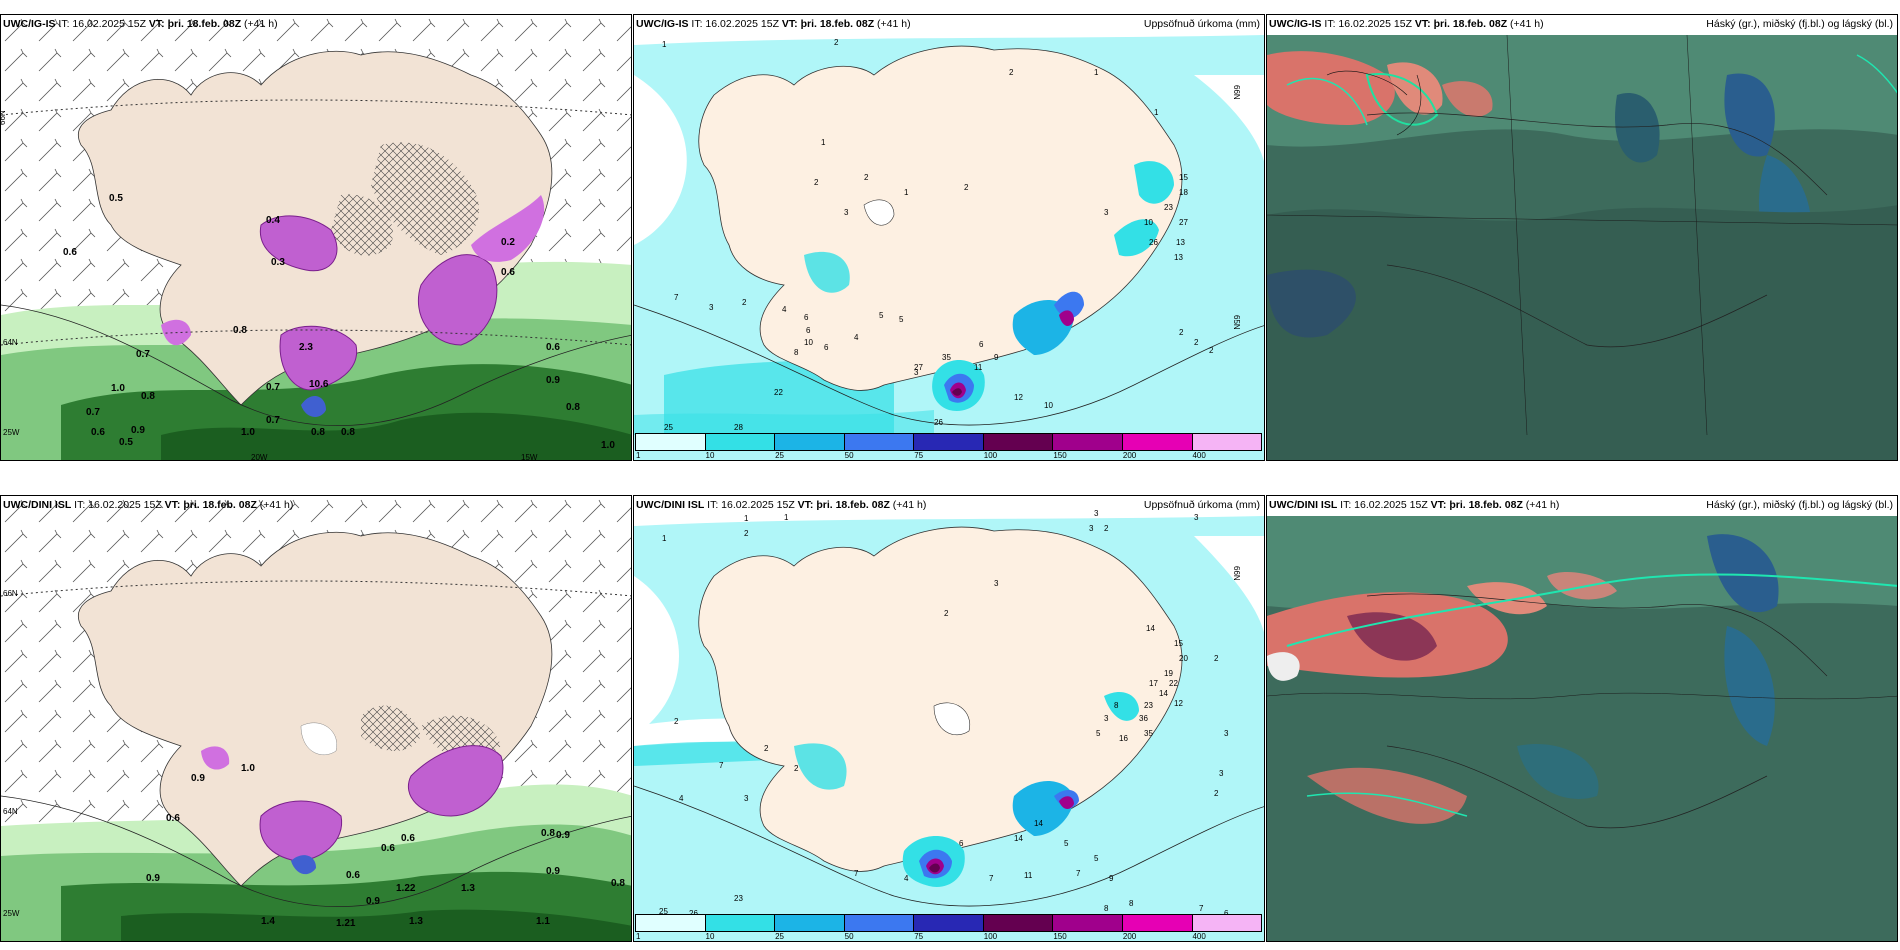 Image resolution: width=1900 pixels, height=950 pixels. I want to click on svg-text: 20, so click(1183, 658).